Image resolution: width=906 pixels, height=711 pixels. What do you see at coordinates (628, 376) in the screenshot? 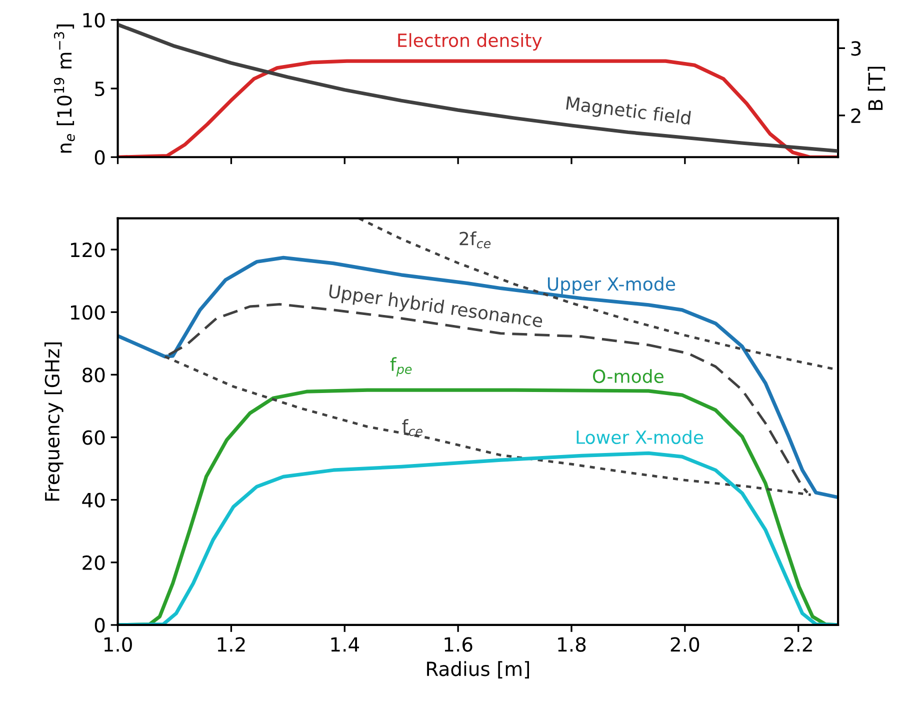
I see `series-label: O-mode` at bounding box center [628, 376].